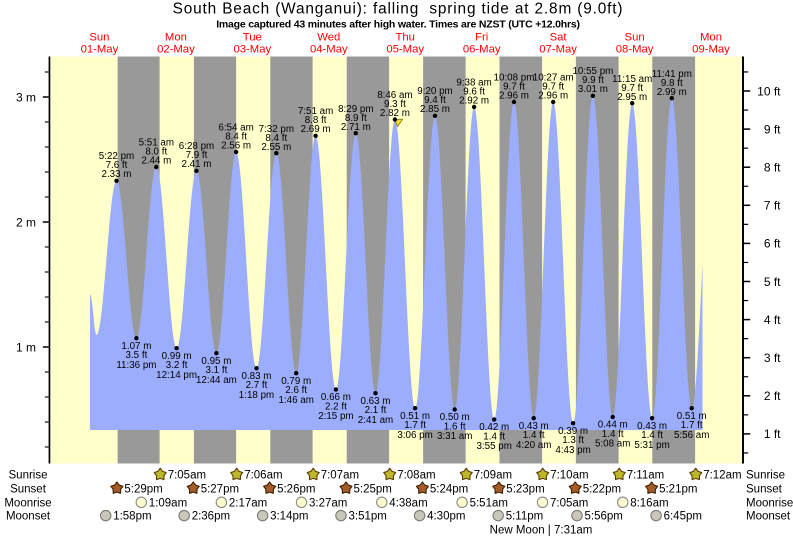  What do you see at coordinates (315, 111) in the screenshot?
I see `svg-text: 7:51 am` at bounding box center [315, 111].